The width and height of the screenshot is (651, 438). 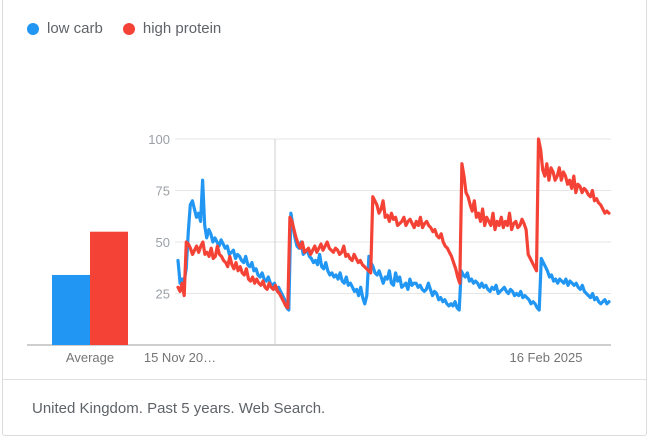 I want to click on footer-divider, so click(x=324, y=379).